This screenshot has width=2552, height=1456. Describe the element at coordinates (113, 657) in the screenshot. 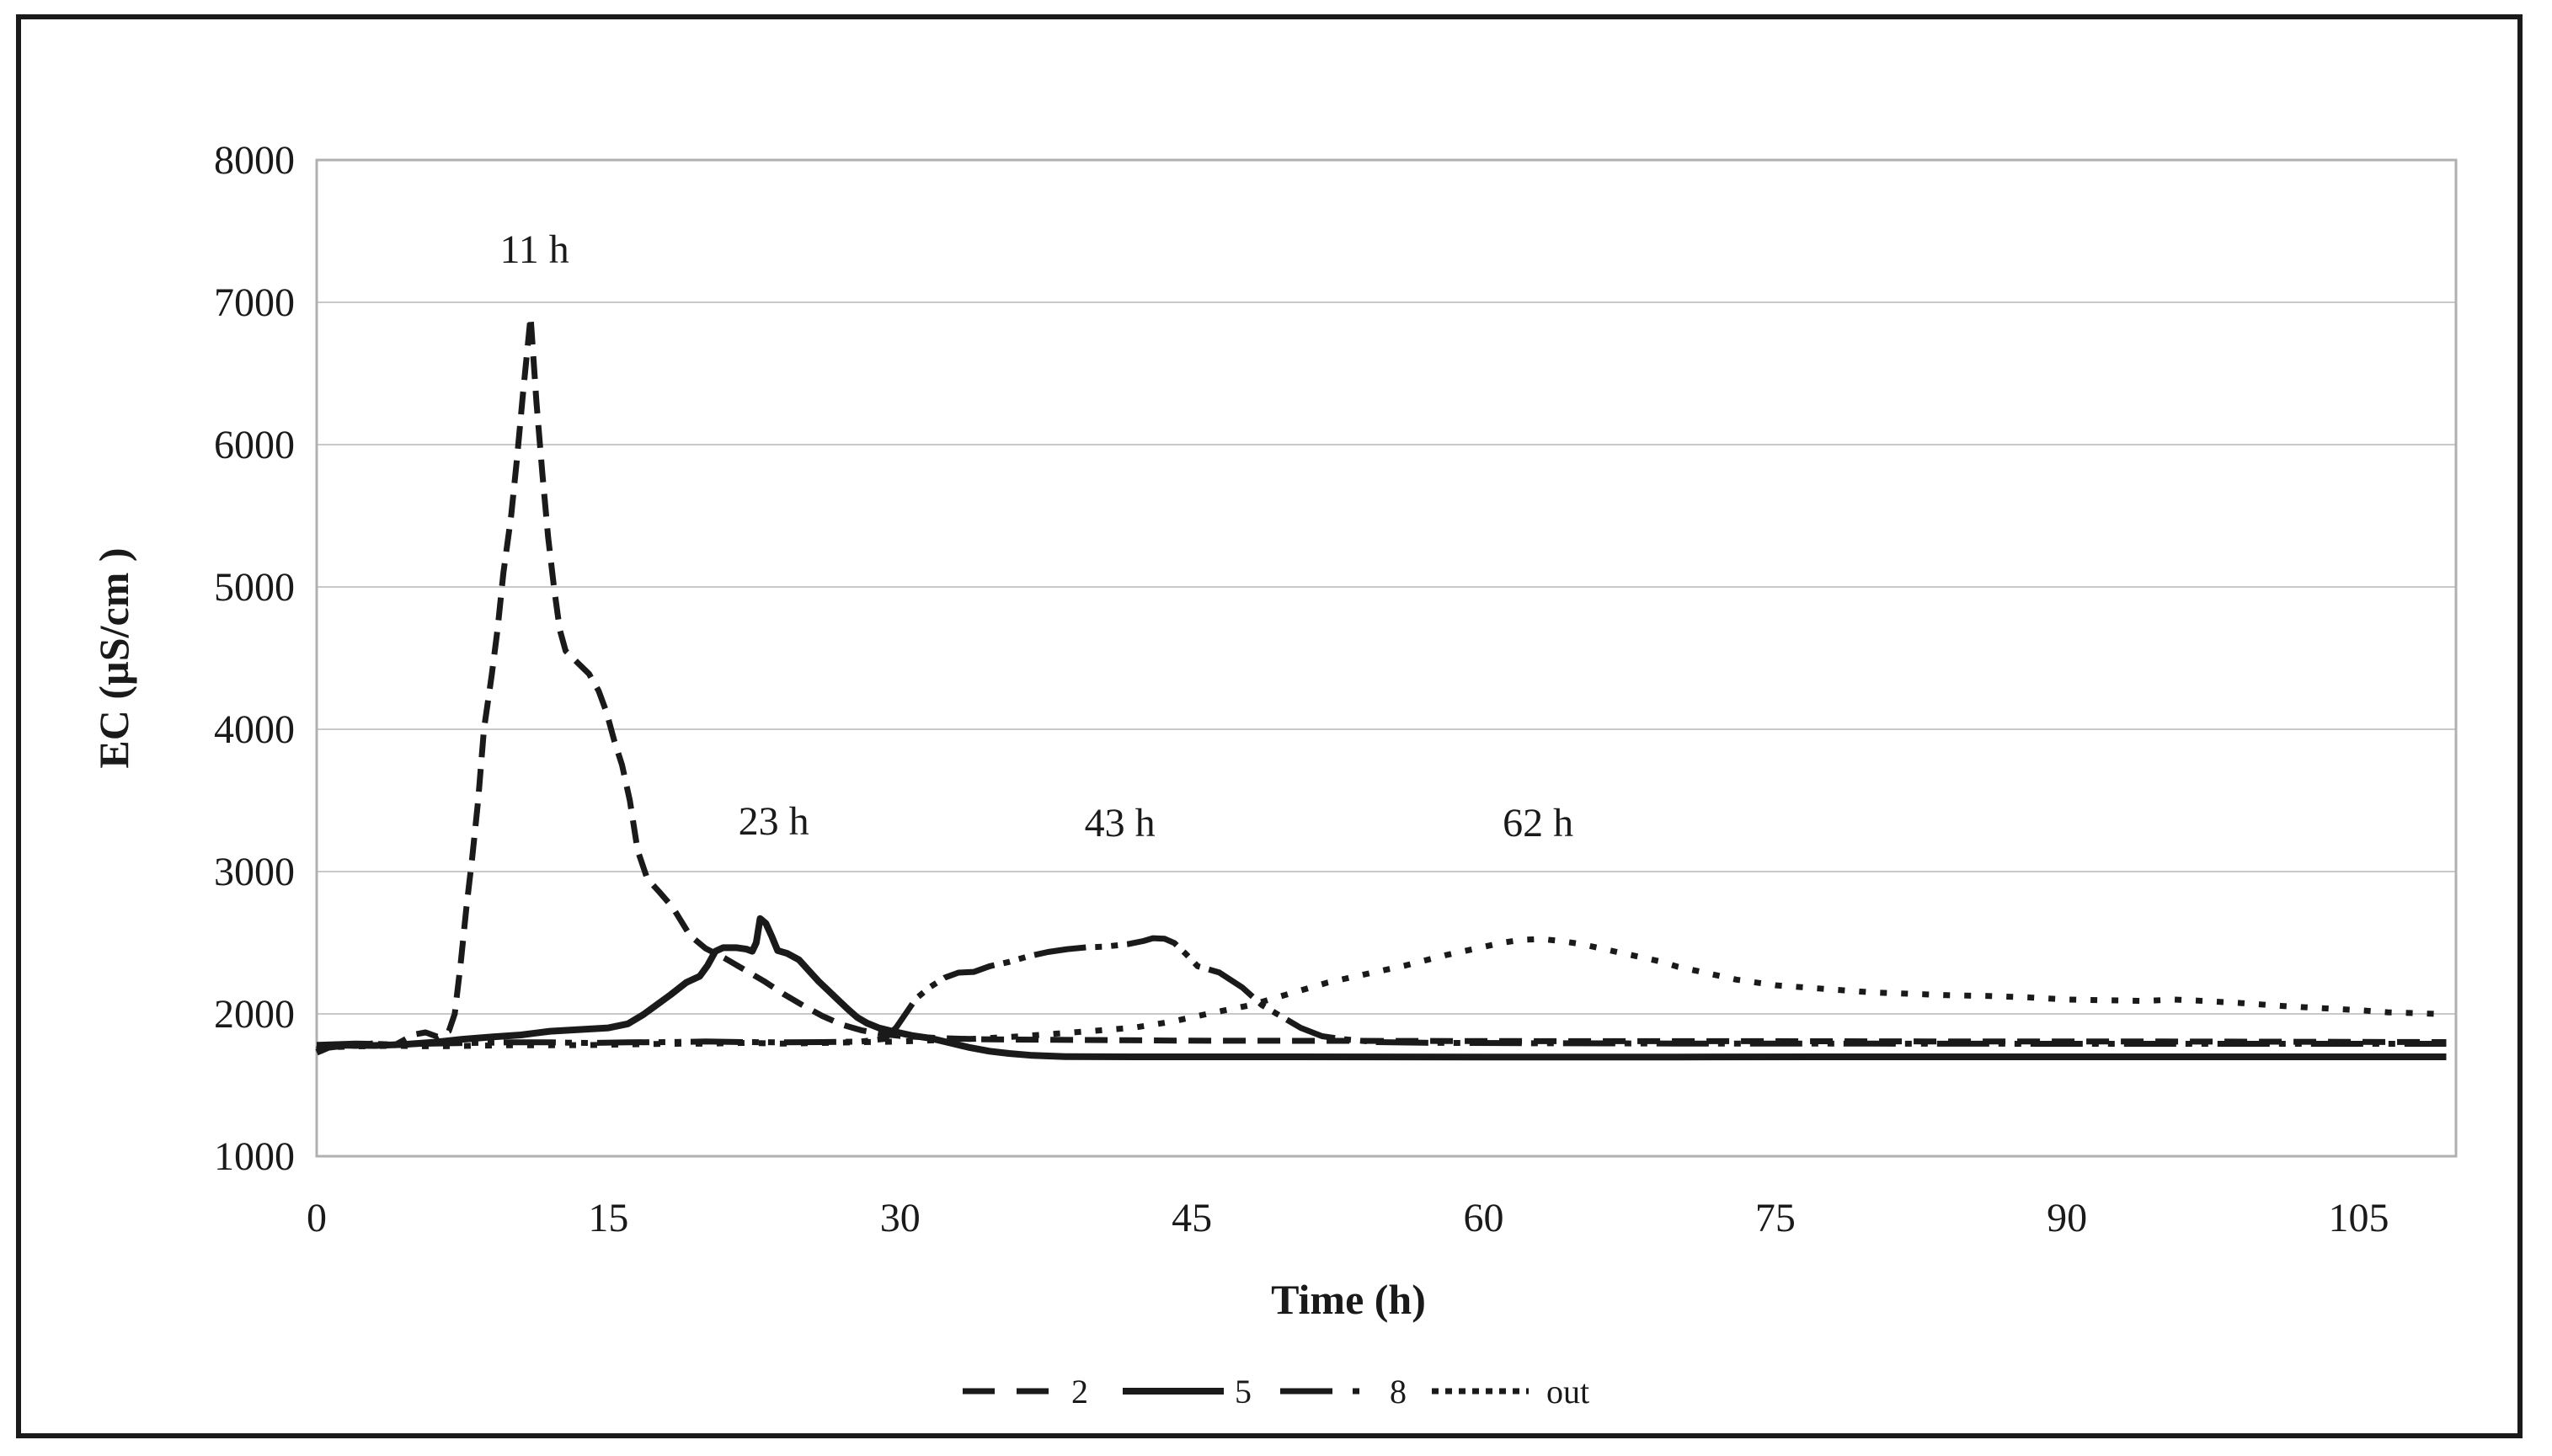

I see `y-axis-title: EC (µS/cm )` at that location.